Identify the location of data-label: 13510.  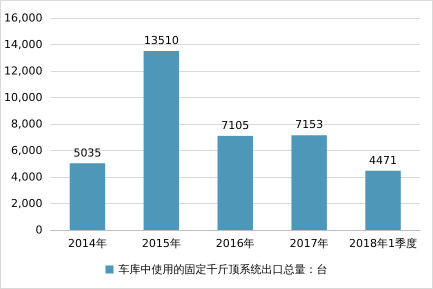
(161, 40).